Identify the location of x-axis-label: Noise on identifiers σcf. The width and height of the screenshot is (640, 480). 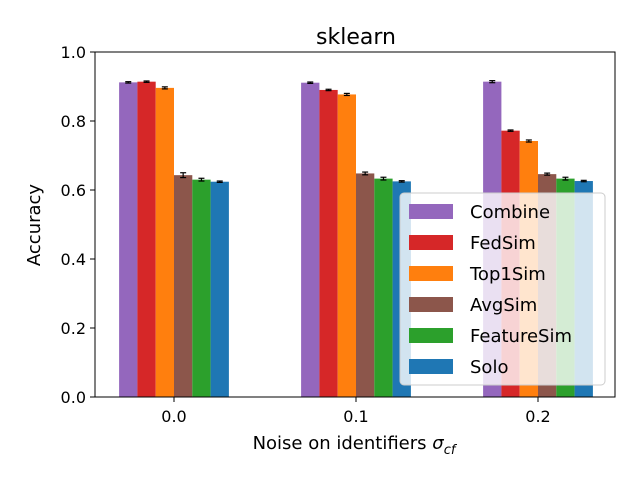
(355, 445).